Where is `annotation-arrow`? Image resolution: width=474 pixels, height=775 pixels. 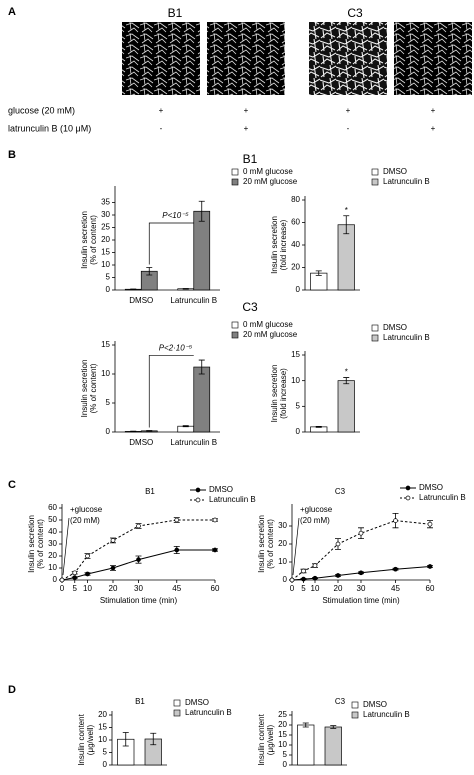 annotation-arrow is located at coordinates (66, 546).